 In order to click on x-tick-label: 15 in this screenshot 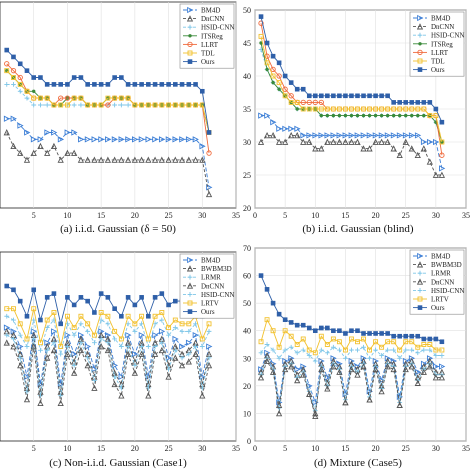, I will do `click(101, 215)`.